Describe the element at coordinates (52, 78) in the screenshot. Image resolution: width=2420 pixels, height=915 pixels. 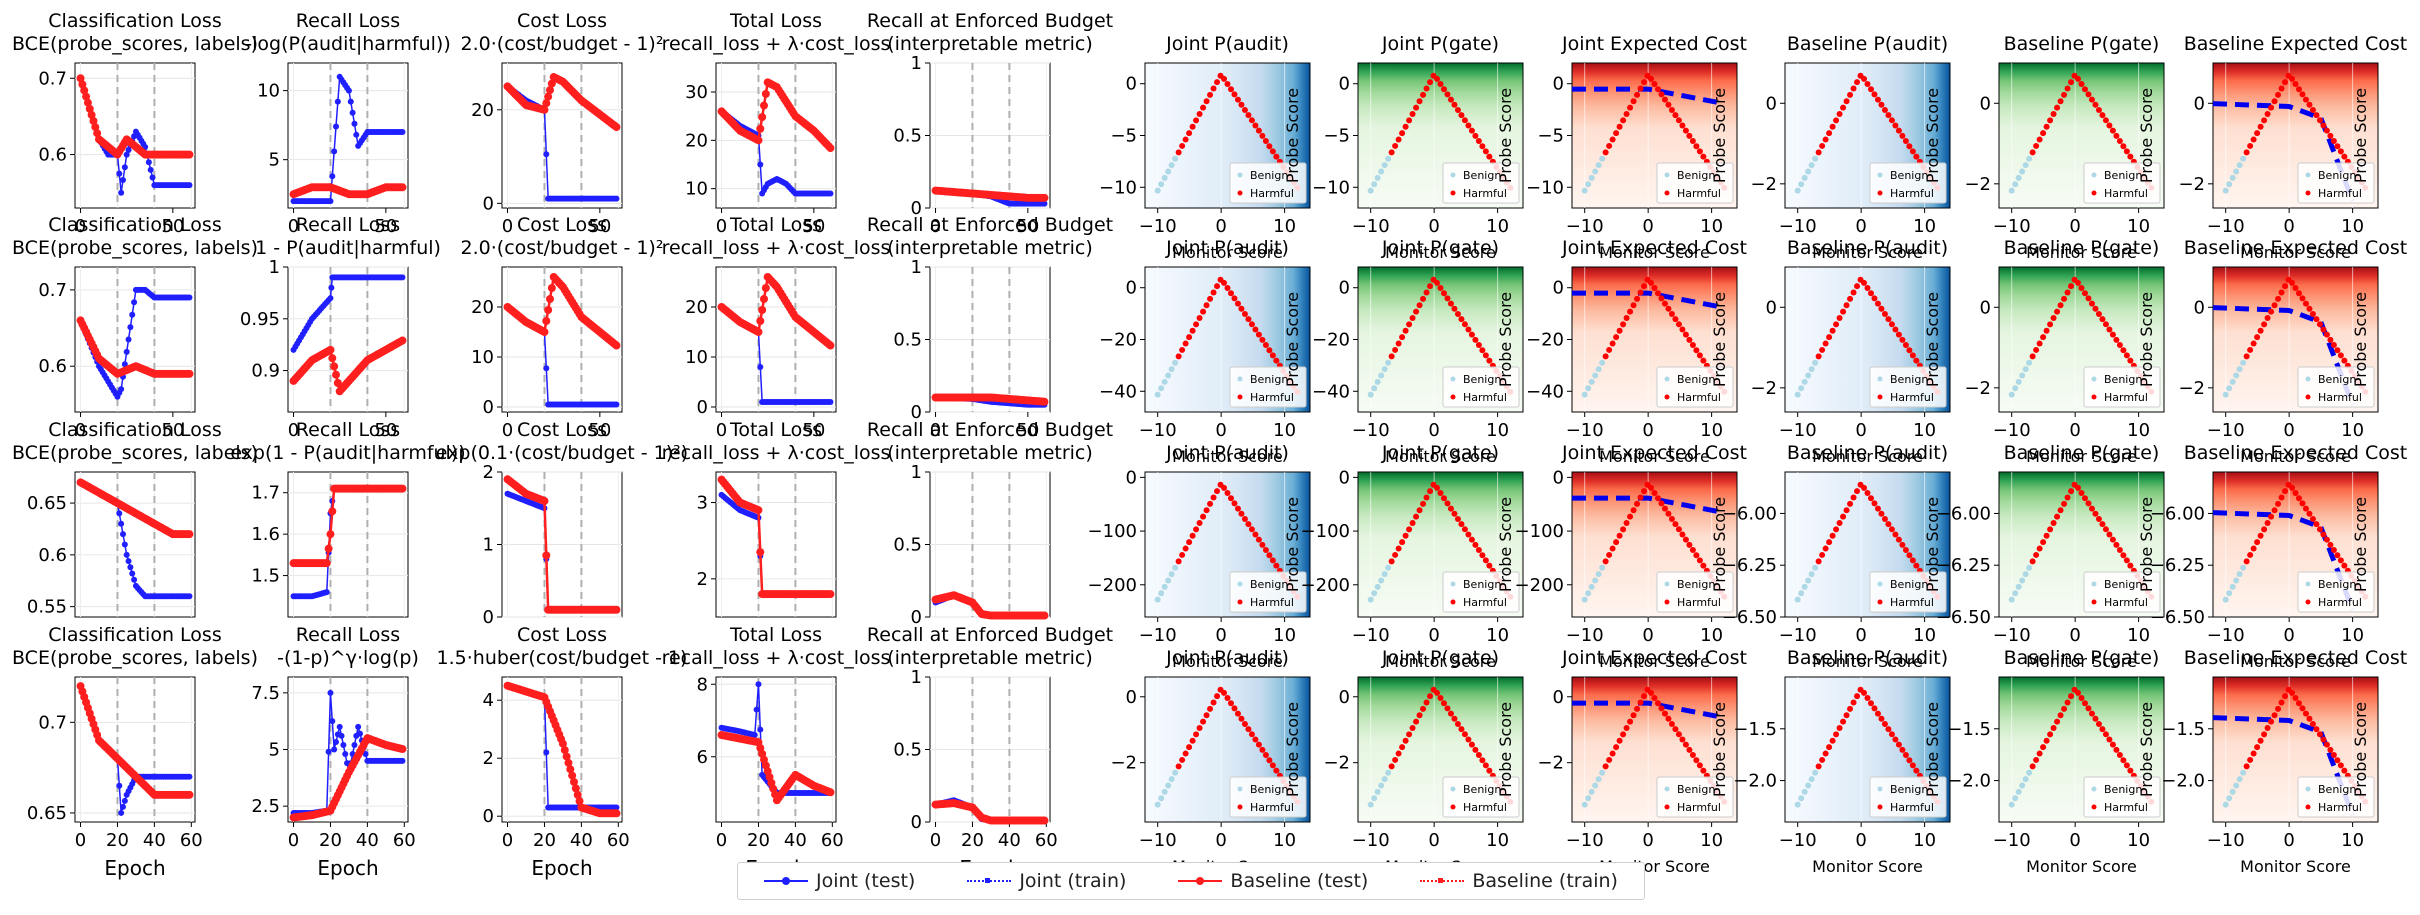
I see `y-tick-label: 0.7` at that location.